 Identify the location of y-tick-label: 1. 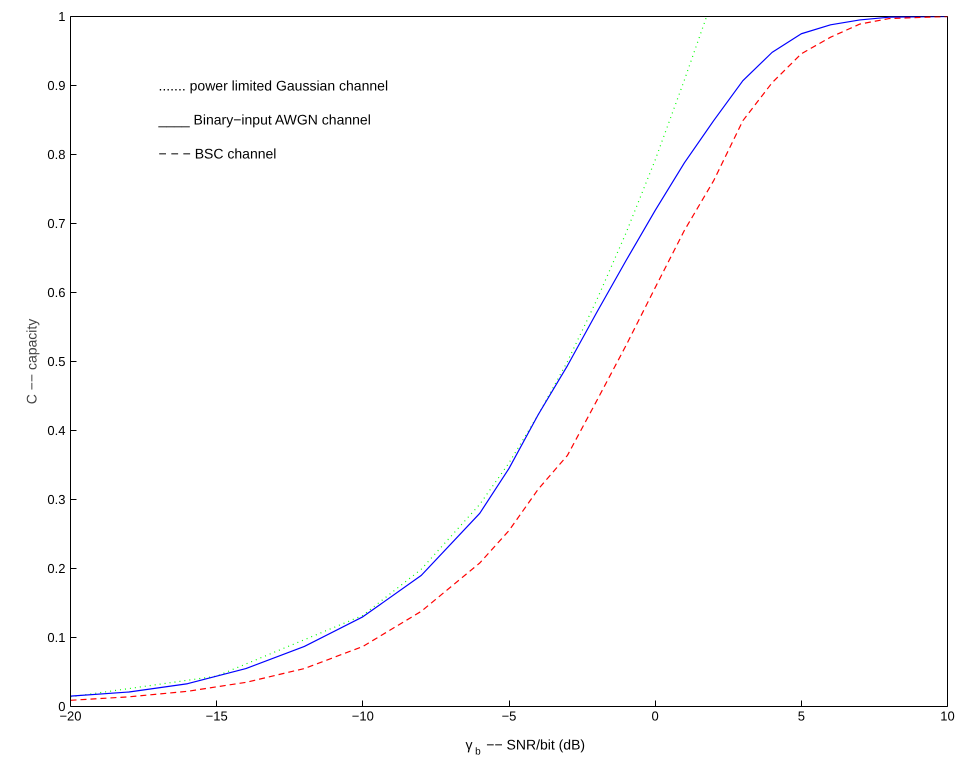
(62, 16).